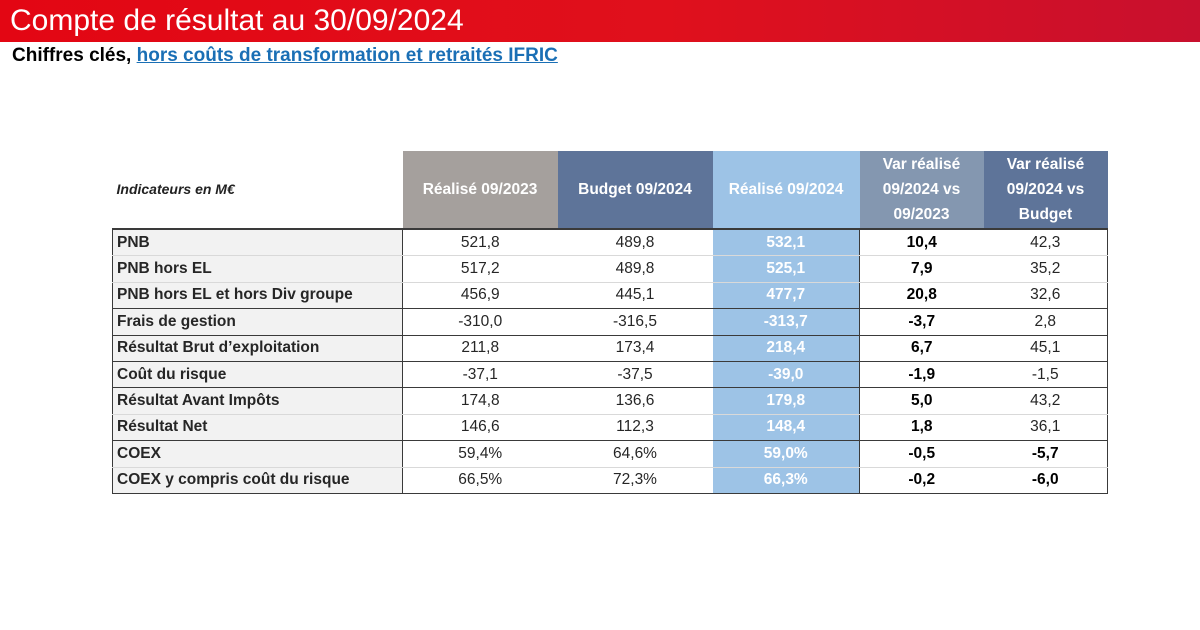 The height and width of the screenshot is (630, 1200). I want to click on cell-realise-2024: 525,1, so click(786, 269).